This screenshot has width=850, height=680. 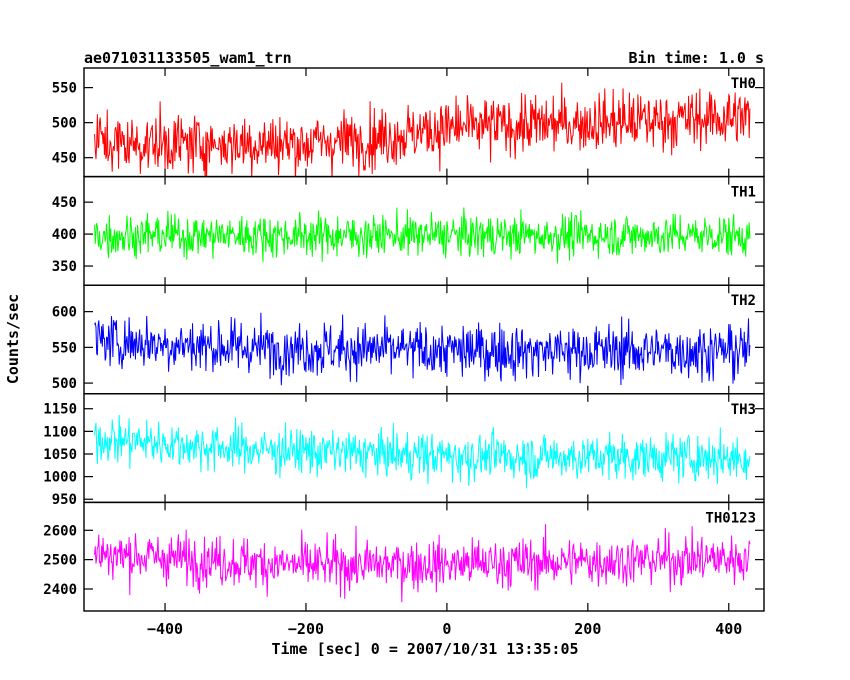 I want to click on y-tick-label: 950, so click(x=64, y=500).